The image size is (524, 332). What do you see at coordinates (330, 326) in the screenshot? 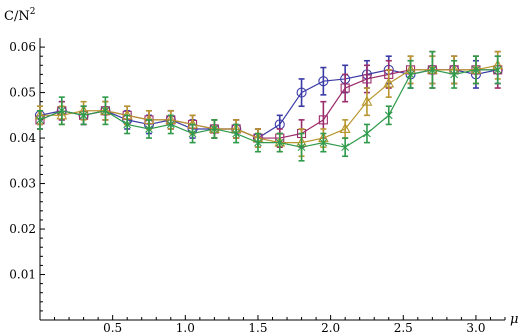
I see `x-tick-label: 2.0` at bounding box center [330, 326].